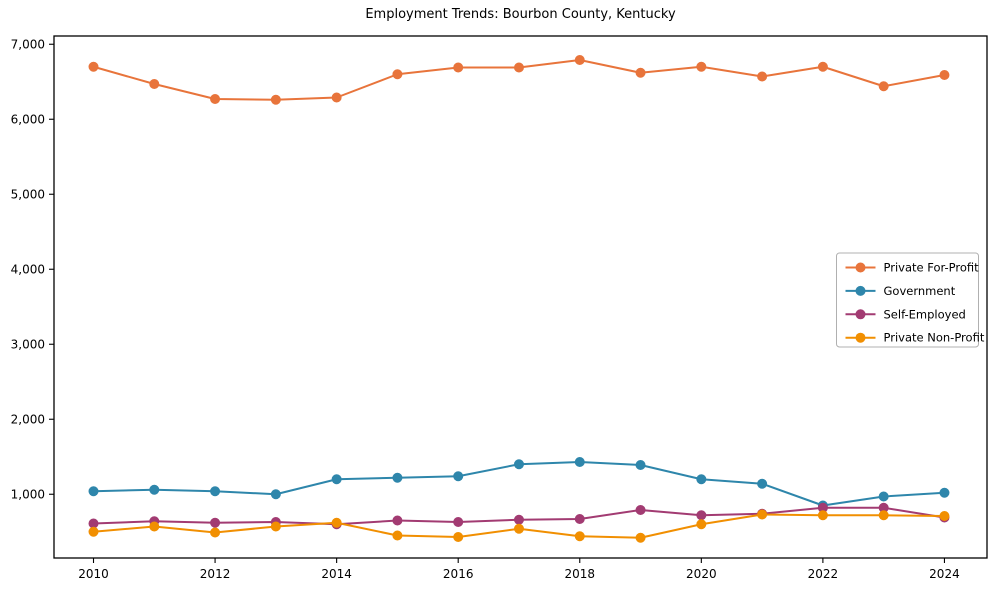 This screenshot has width=1000, height=600. Describe the element at coordinates (93, 574) in the screenshot. I see `x-tick-label: 2010` at that location.